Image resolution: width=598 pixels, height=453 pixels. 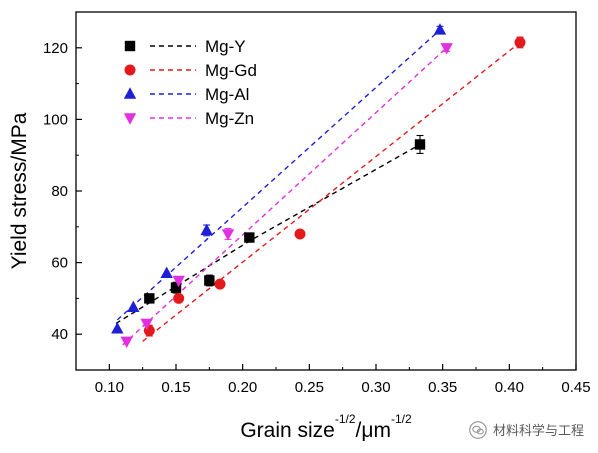 What do you see at coordinates (227, 94) in the screenshot?
I see `legend-label-mg-al: Mg-Al` at bounding box center [227, 94].